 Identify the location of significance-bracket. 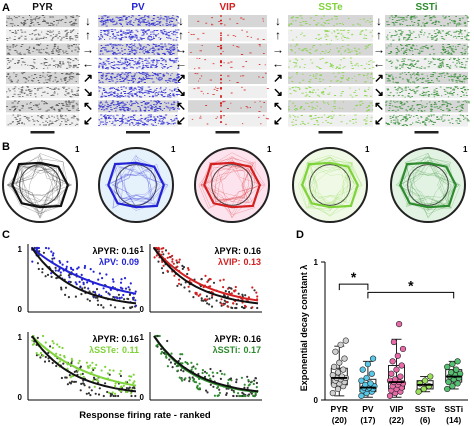
(411, 295).